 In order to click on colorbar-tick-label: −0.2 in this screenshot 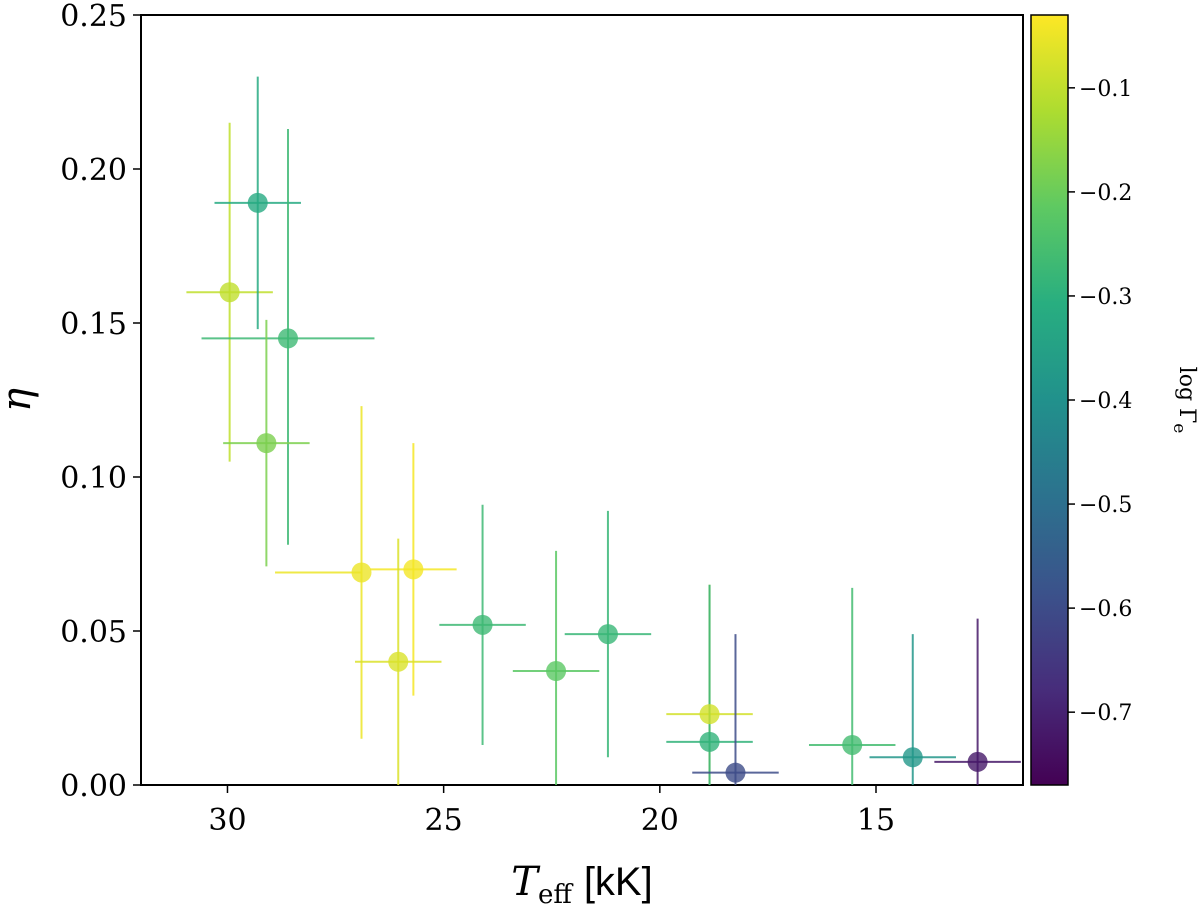, I will do `click(1105, 193)`.